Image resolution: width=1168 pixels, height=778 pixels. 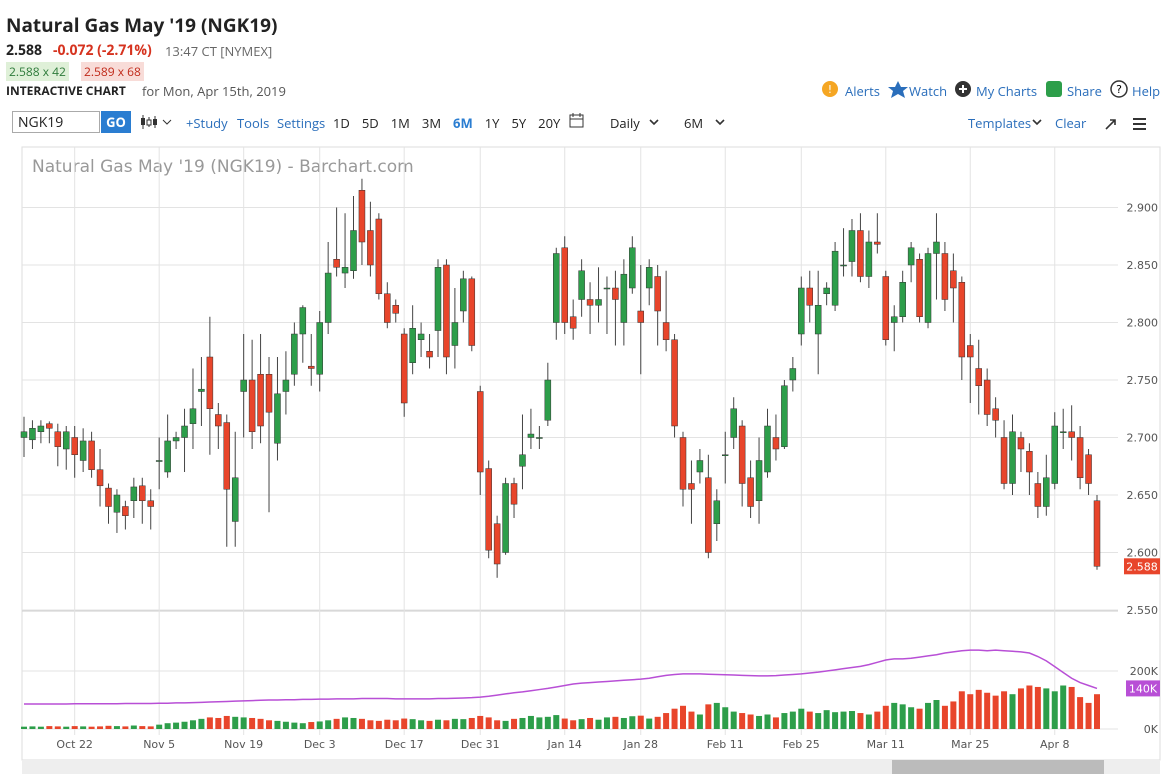 I want to click on my-charts-link: My Charts, so click(x=1007, y=91).